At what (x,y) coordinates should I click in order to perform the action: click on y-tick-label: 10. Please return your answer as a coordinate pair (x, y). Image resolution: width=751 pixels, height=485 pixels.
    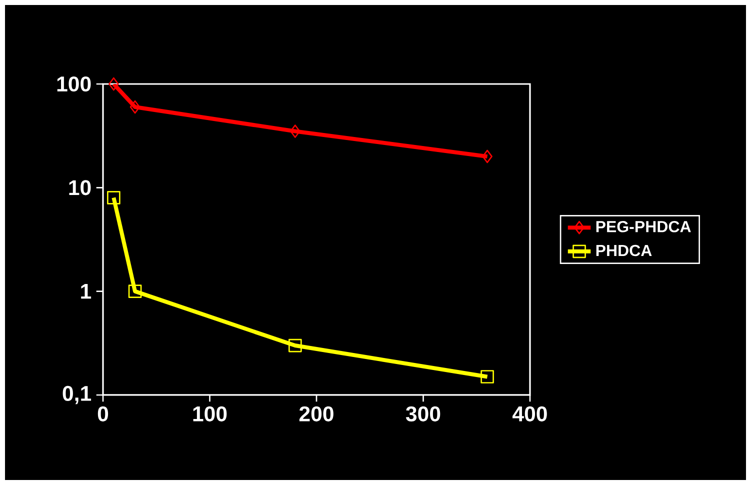
    Looking at the image, I should click on (80, 188).